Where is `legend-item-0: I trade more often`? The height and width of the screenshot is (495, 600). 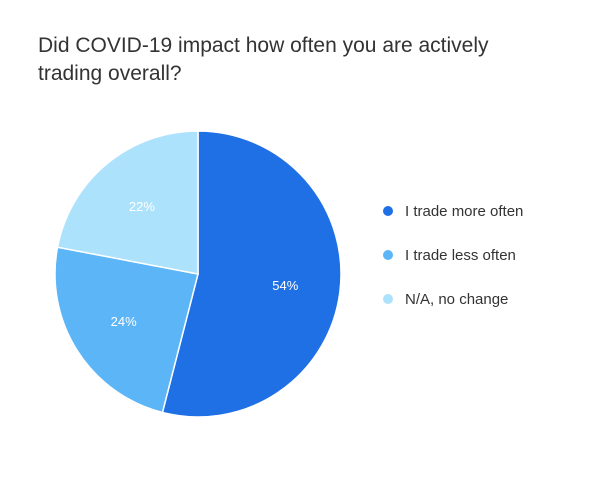 legend-item-0: I trade more often is located at coordinates (453, 211).